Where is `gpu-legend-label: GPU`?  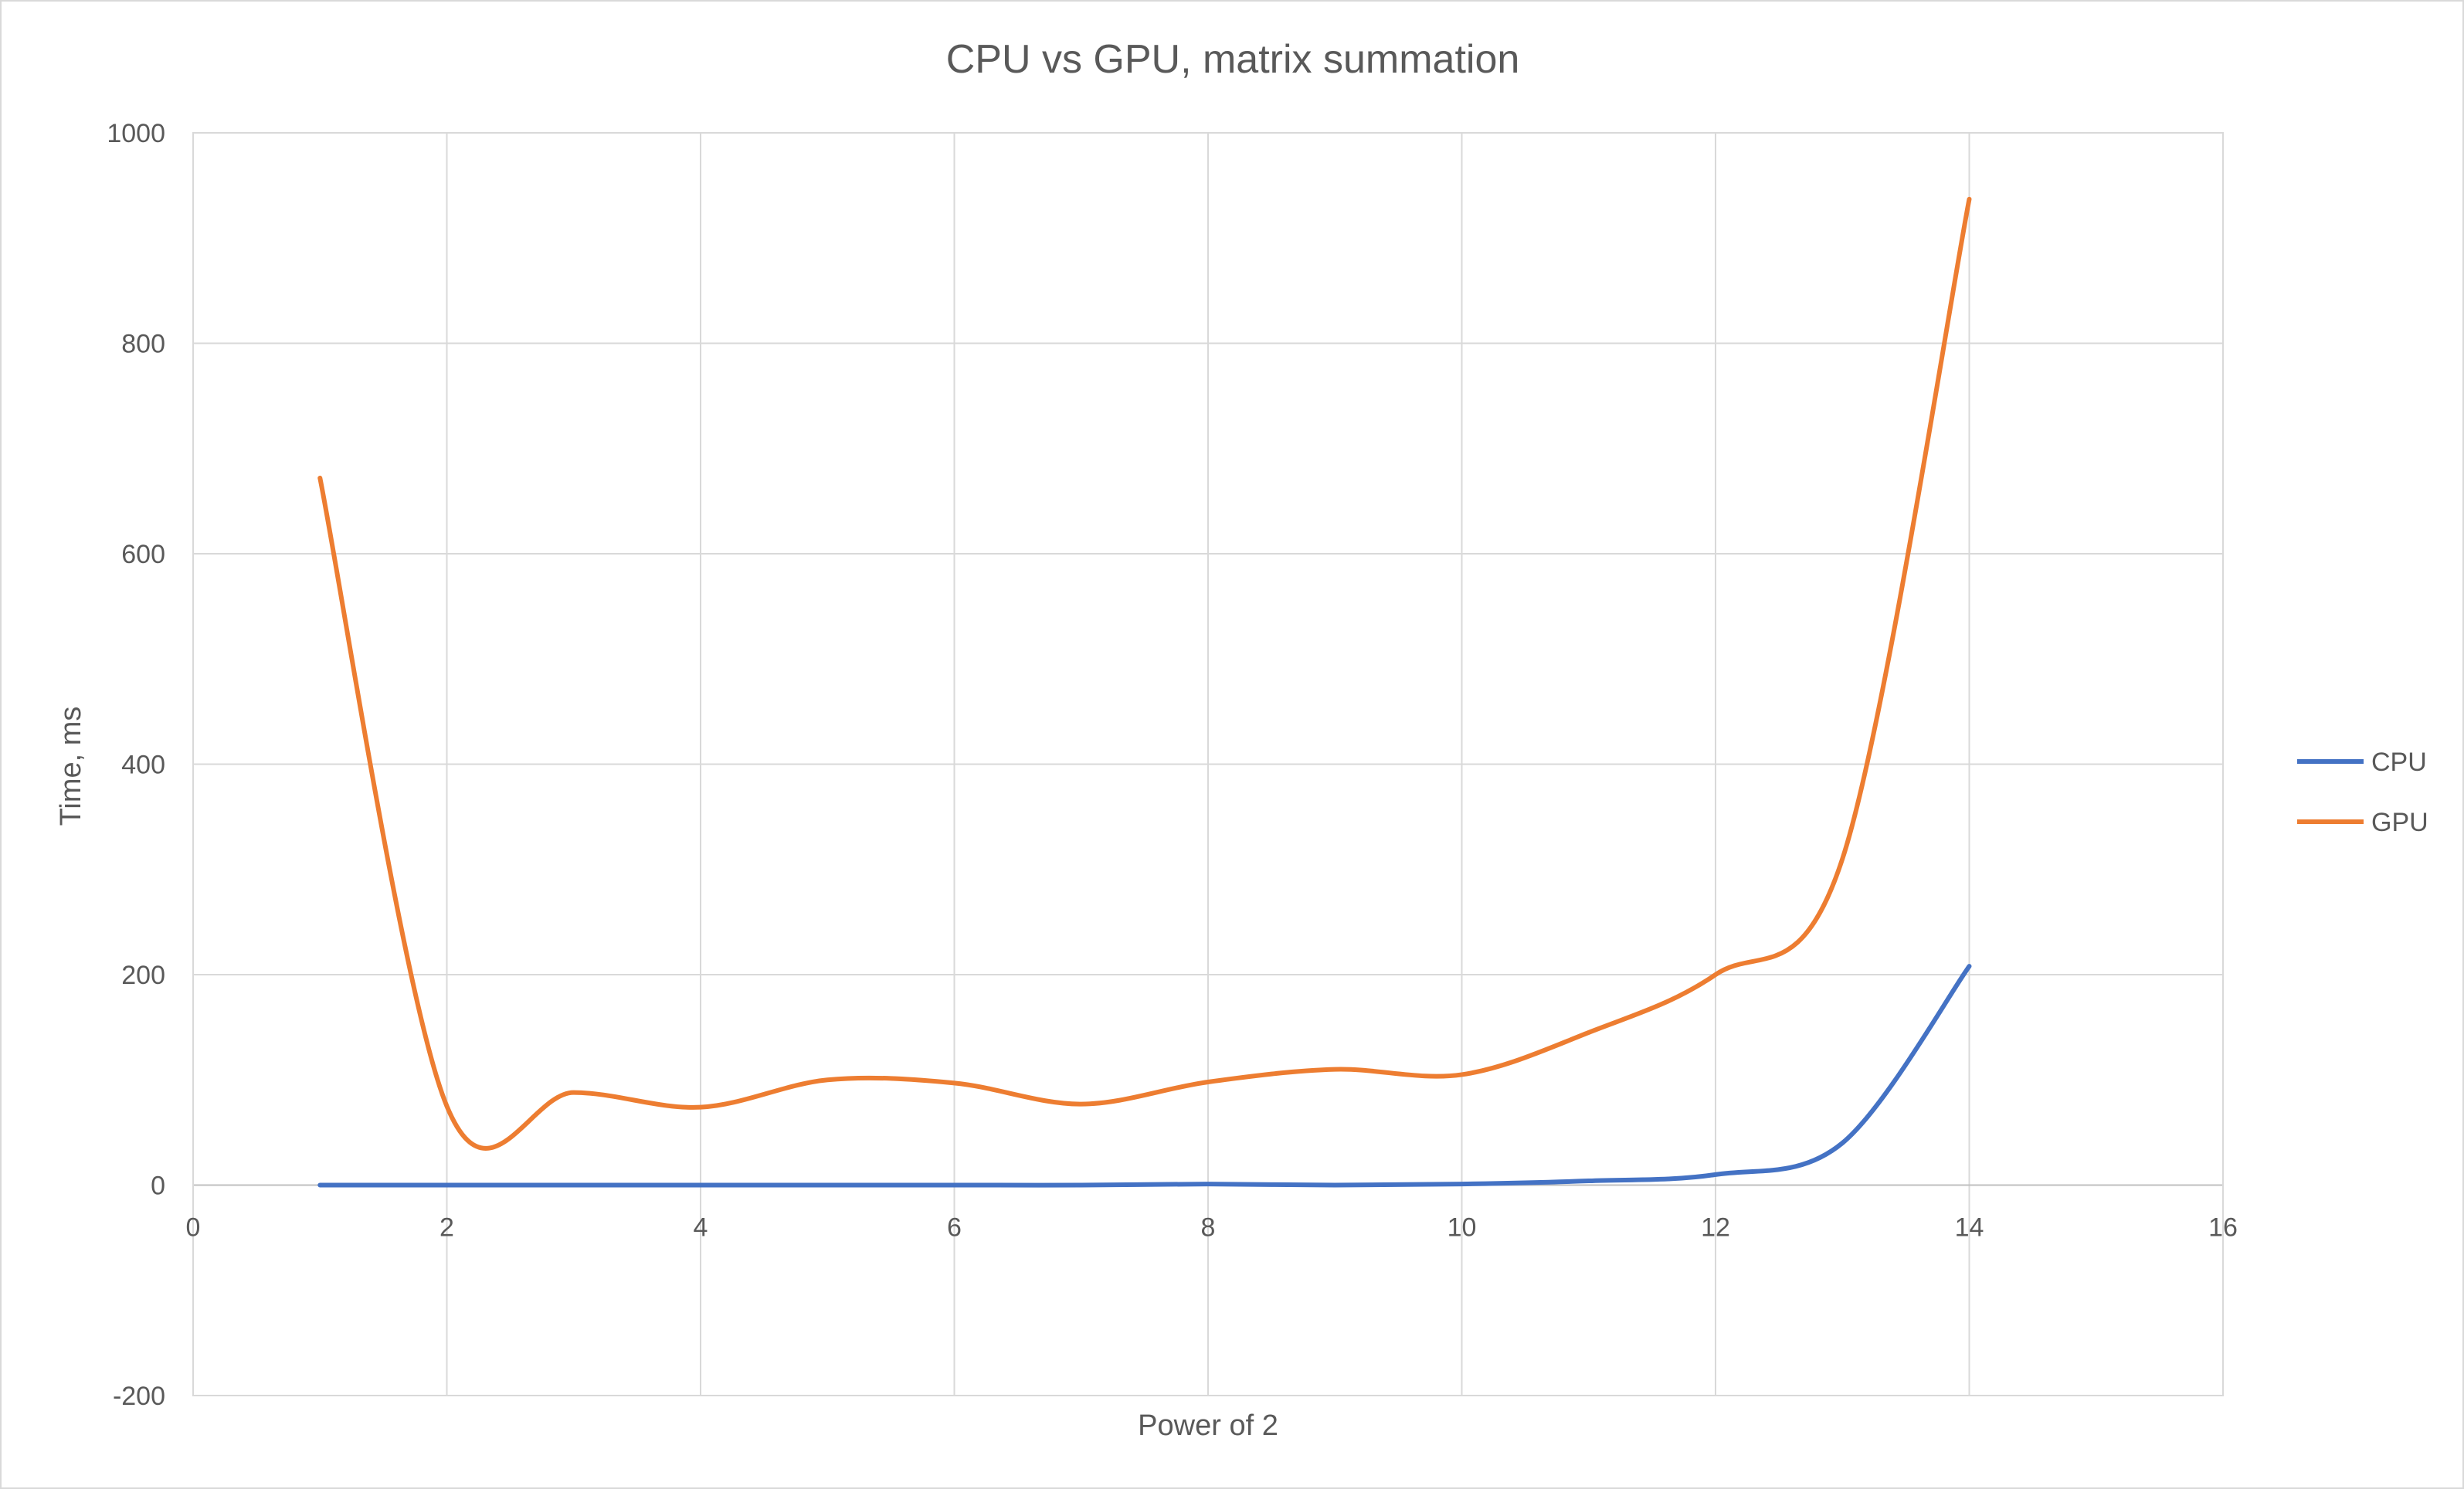
gpu-legend-label: GPU is located at coordinates (2399, 823).